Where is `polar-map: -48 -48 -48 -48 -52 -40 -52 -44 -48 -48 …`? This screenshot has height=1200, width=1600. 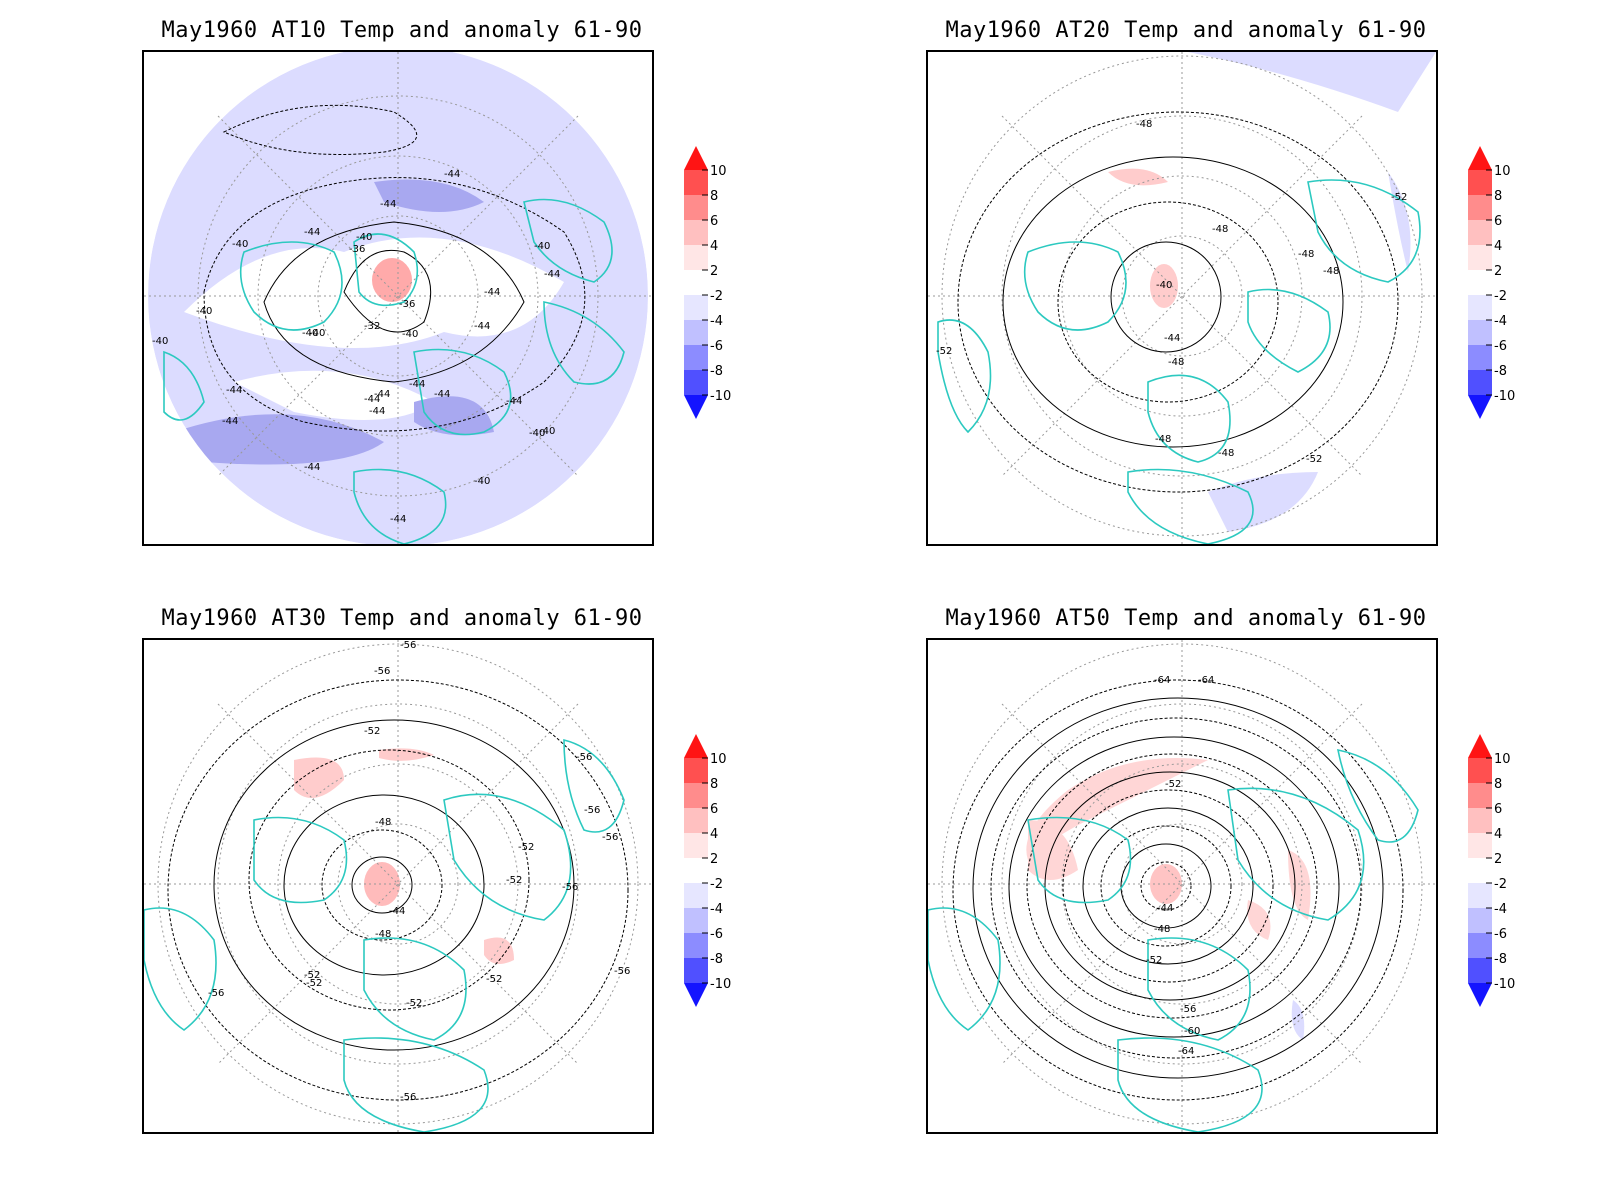 polar-map: -48 -48 -48 -48 -52 -40 -52 -44 -48 -48 … is located at coordinates (1182, 298).